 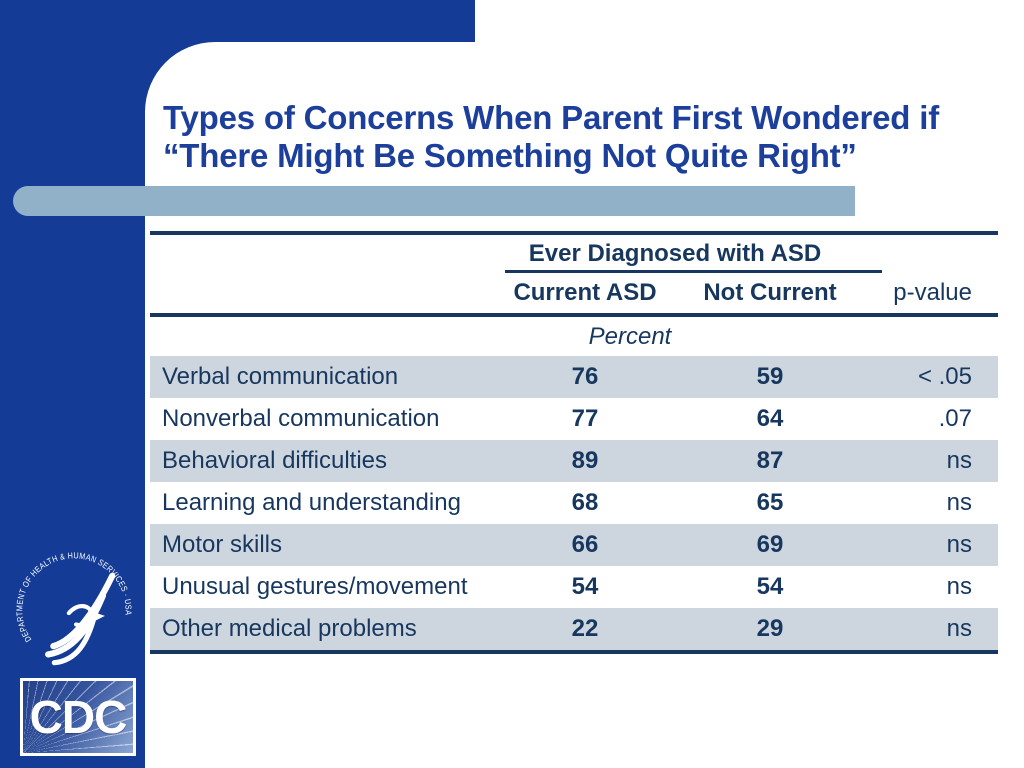 What do you see at coordinates (770, 544) in the screenshot?
I see `row-not-current-value: 69` at bounding box center [770, 544].